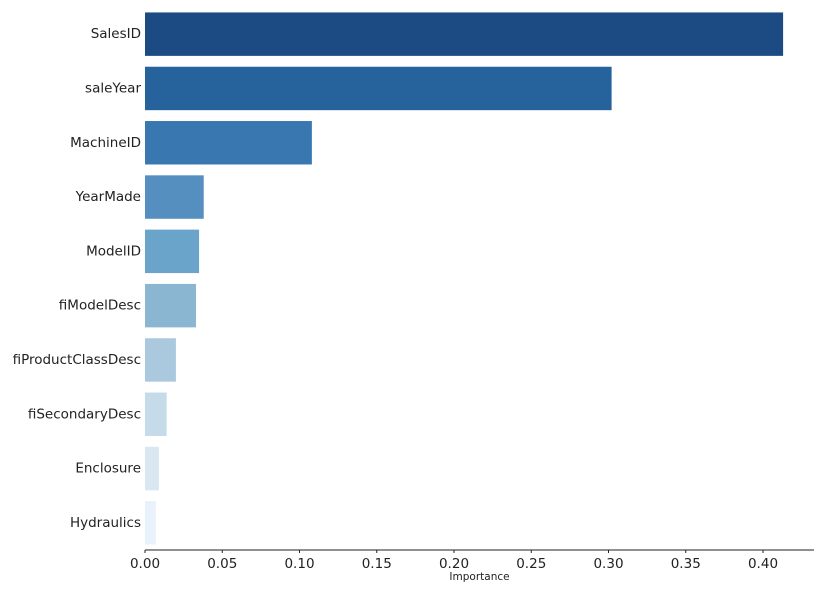 The image size is (821, 589). Describe the element at coordinates (105, 143) in the screenshot. I see `category-label-MachineID: MachineID` at that location.